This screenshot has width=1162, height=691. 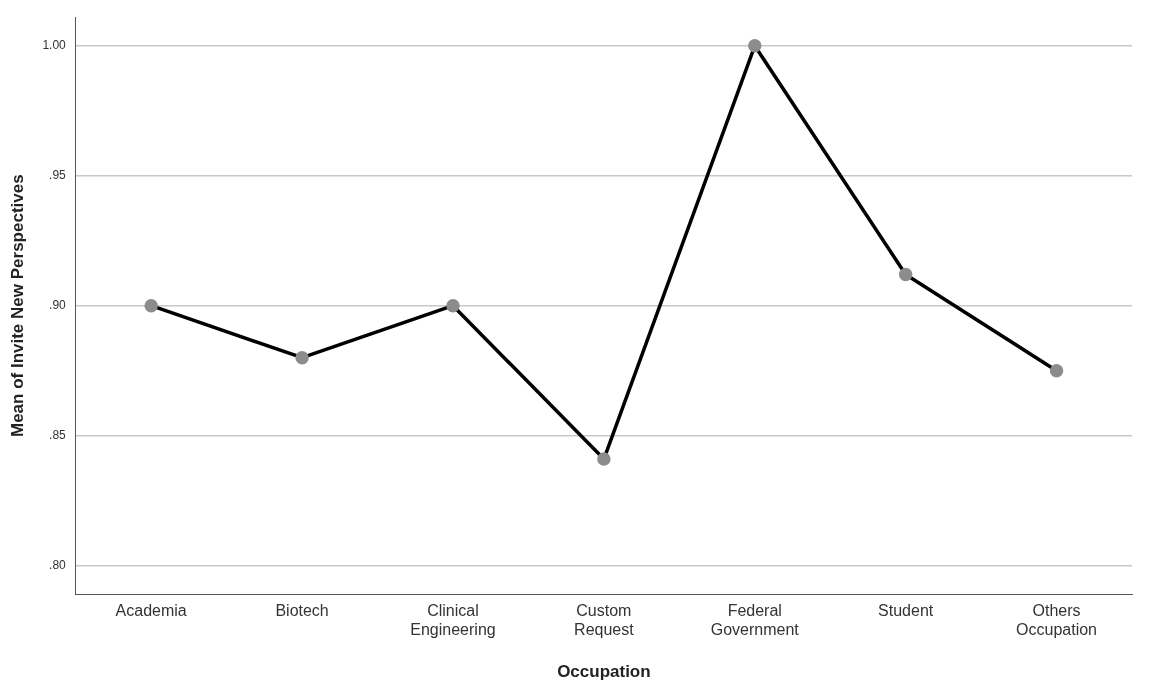 What do you see at coordinates (755, 620) in the screenshot?
I see `x-tick-label: Federal Government` at bounding box center [755, 620].